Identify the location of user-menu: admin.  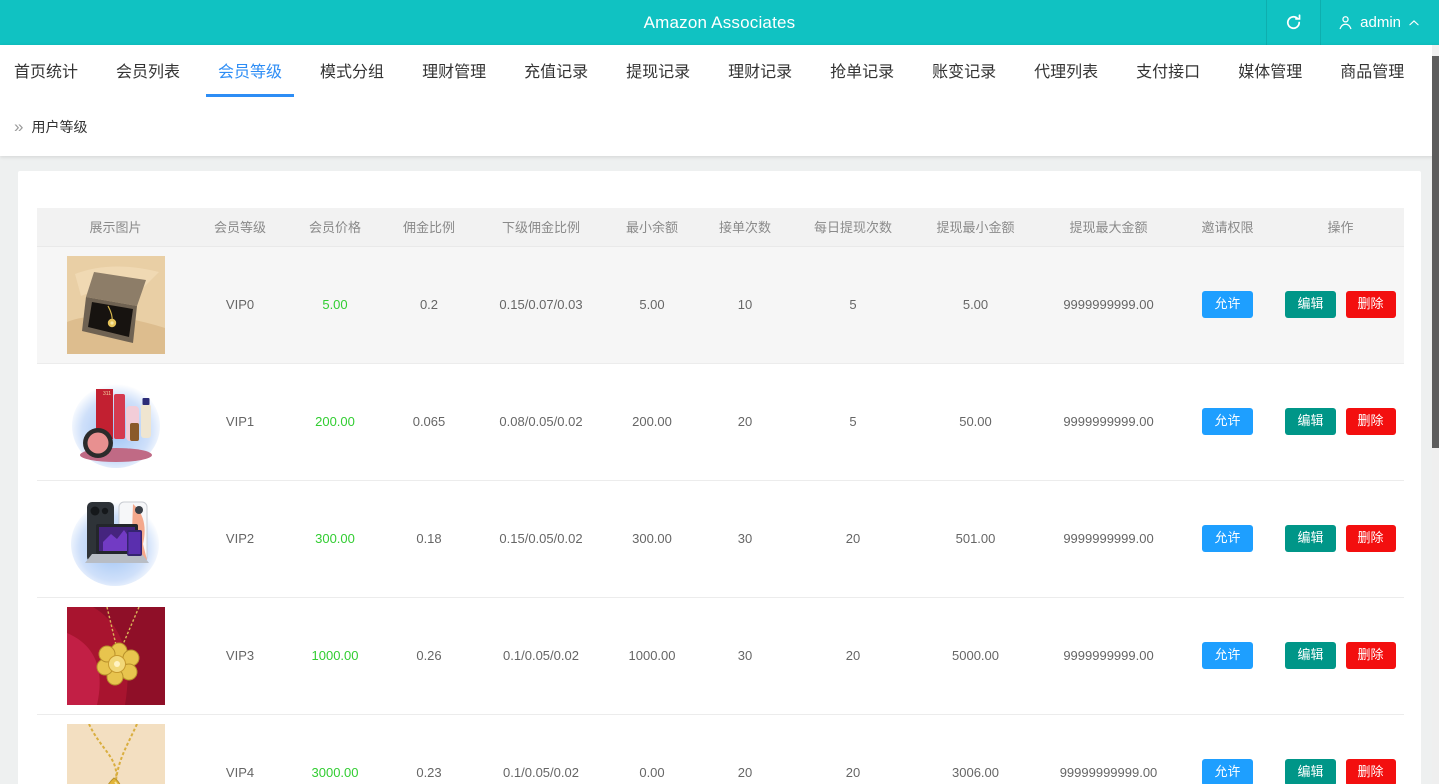
(1380, 22).